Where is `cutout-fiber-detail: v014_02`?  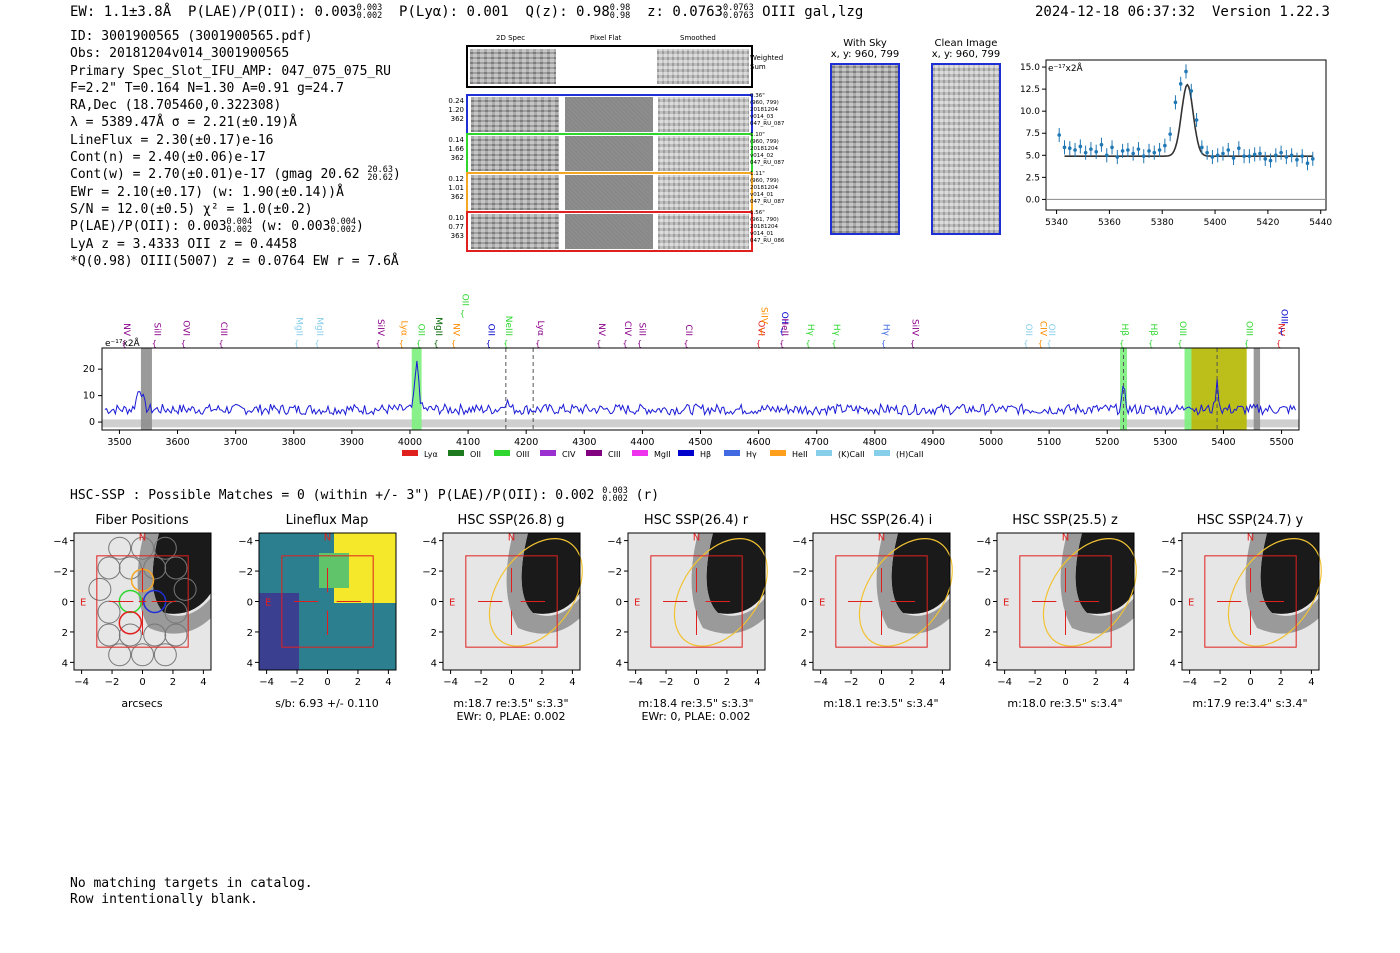
cutout-fiber-detail: v014_02 is located at coordinates (762, 156).